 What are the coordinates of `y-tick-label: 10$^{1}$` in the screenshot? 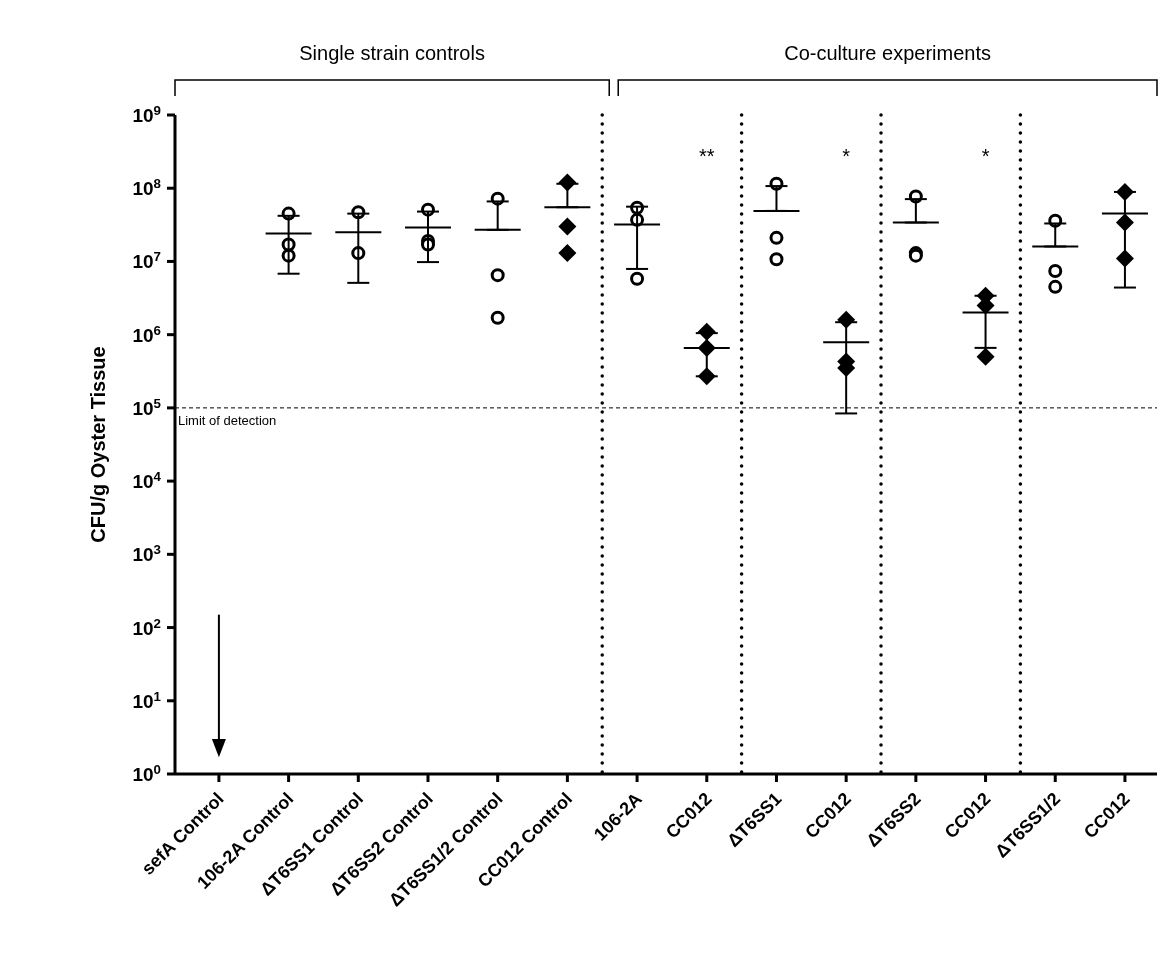 It's located at (147, 700).